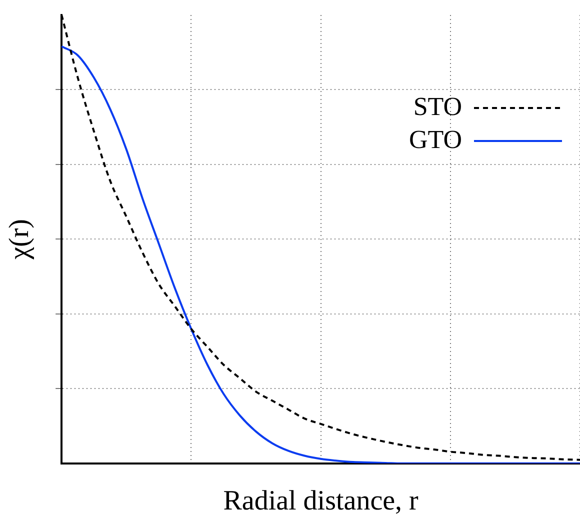 The height and width of the screenshot is (523, 580). What do you see at coordinates (20, 239) in the screenshot?
I see `y-axis-title: χ(r)` at bounding box center [20, 239].